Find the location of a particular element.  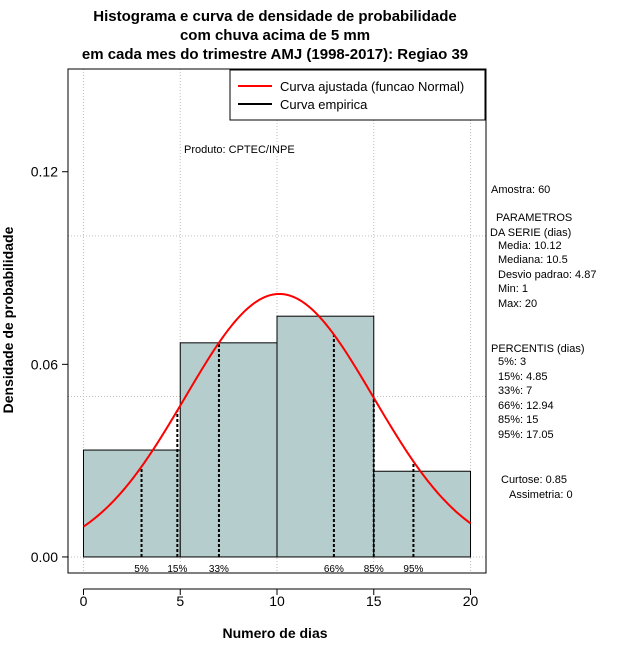

percentil-95: 95%: 17.05 is located at coordinates (526, 435).